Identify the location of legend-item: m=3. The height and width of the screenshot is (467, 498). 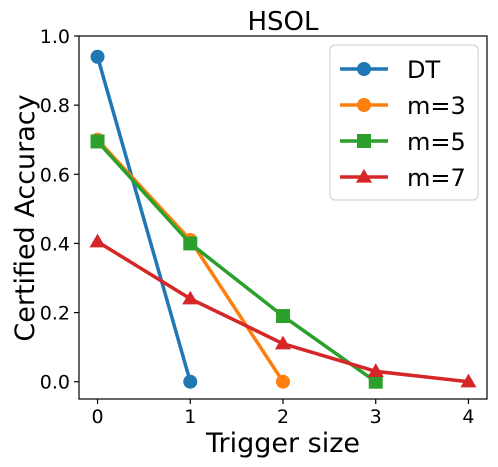
(403, 106).